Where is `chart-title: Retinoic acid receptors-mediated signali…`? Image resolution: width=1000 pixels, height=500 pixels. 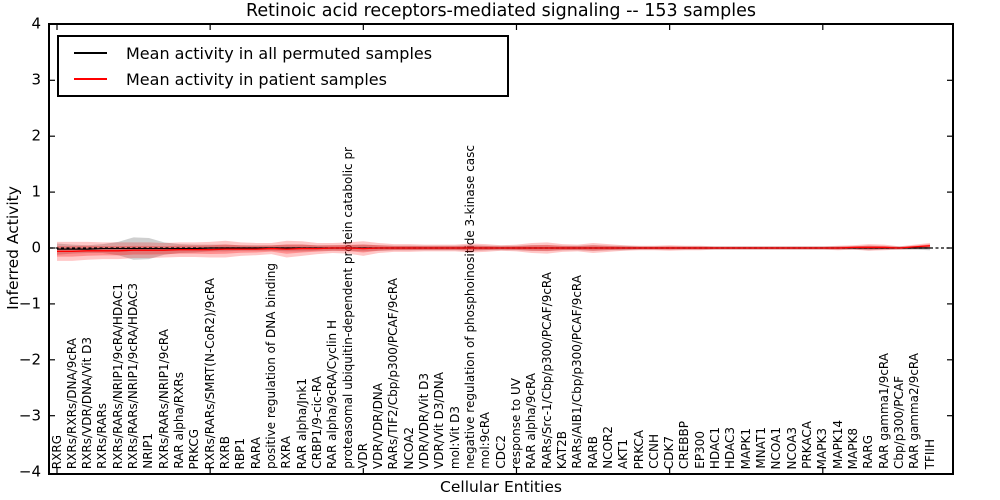
chart-title: Retinoic acid receptors-mediated signali… is located at coordinates (501, 11).